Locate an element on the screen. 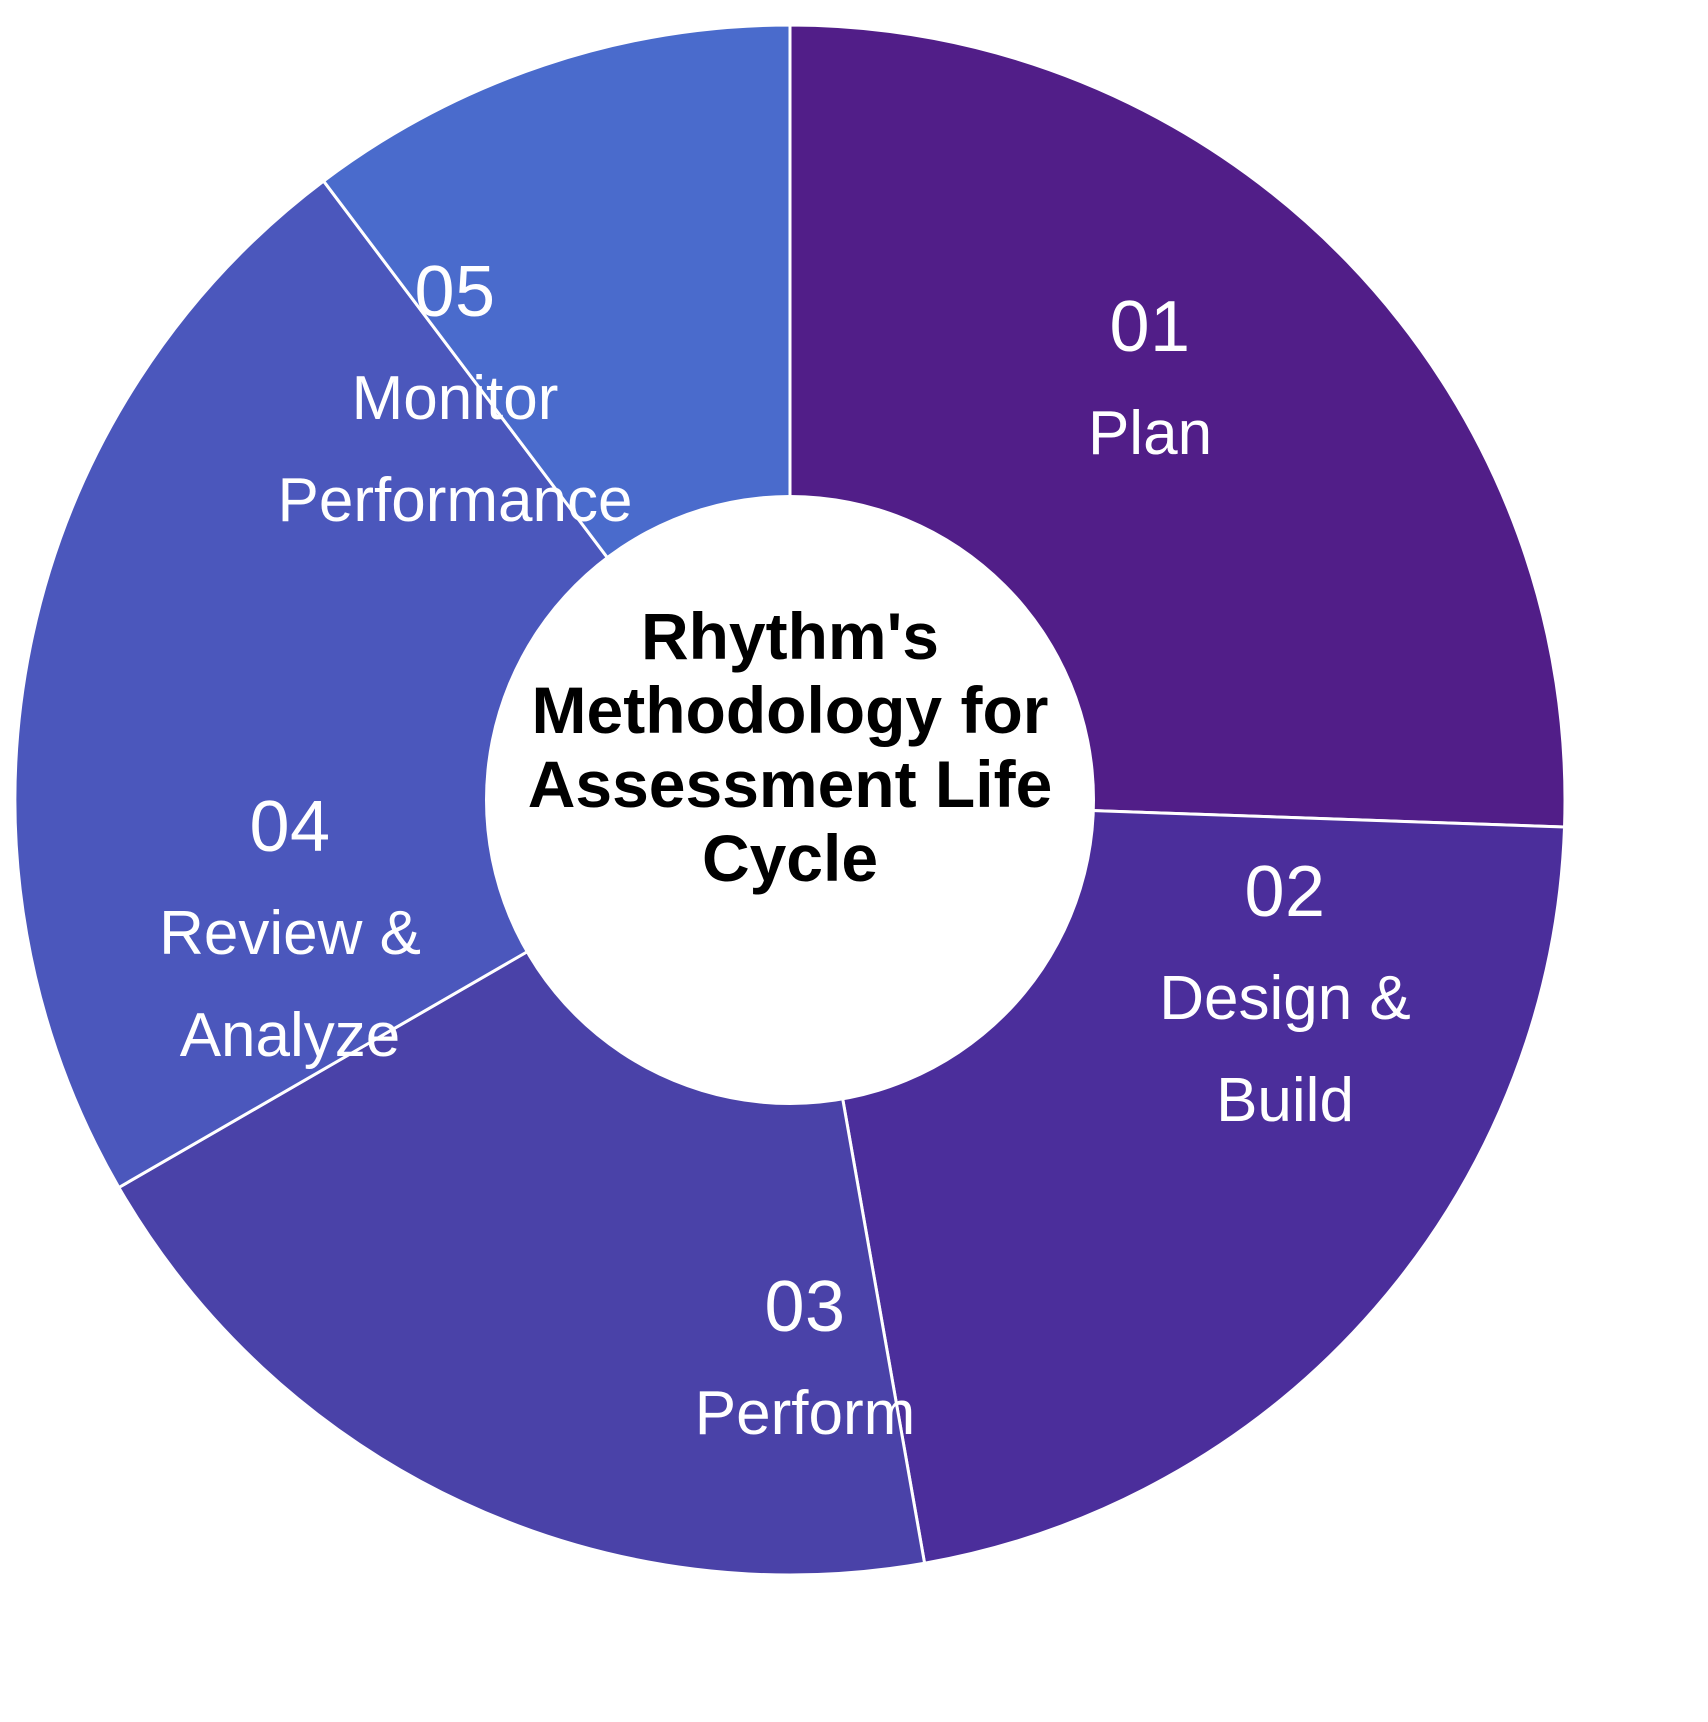 The image size is (1708, 1722). donut-center-hub is located at coordinates (790, 800).